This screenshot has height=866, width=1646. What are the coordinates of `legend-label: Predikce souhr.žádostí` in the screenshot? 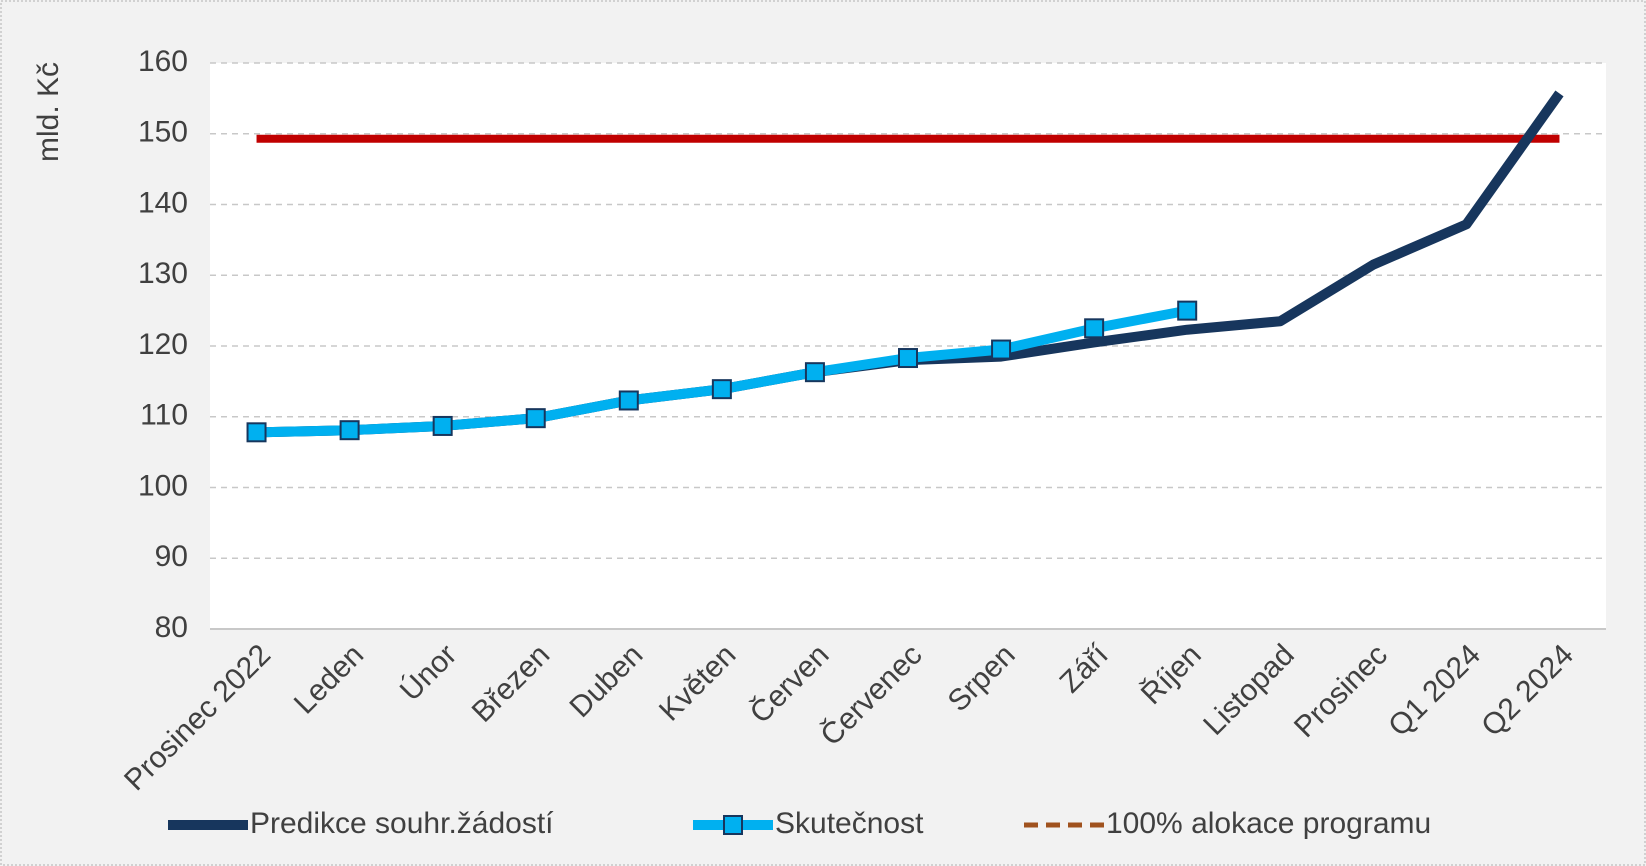 It's located at (402, 823).